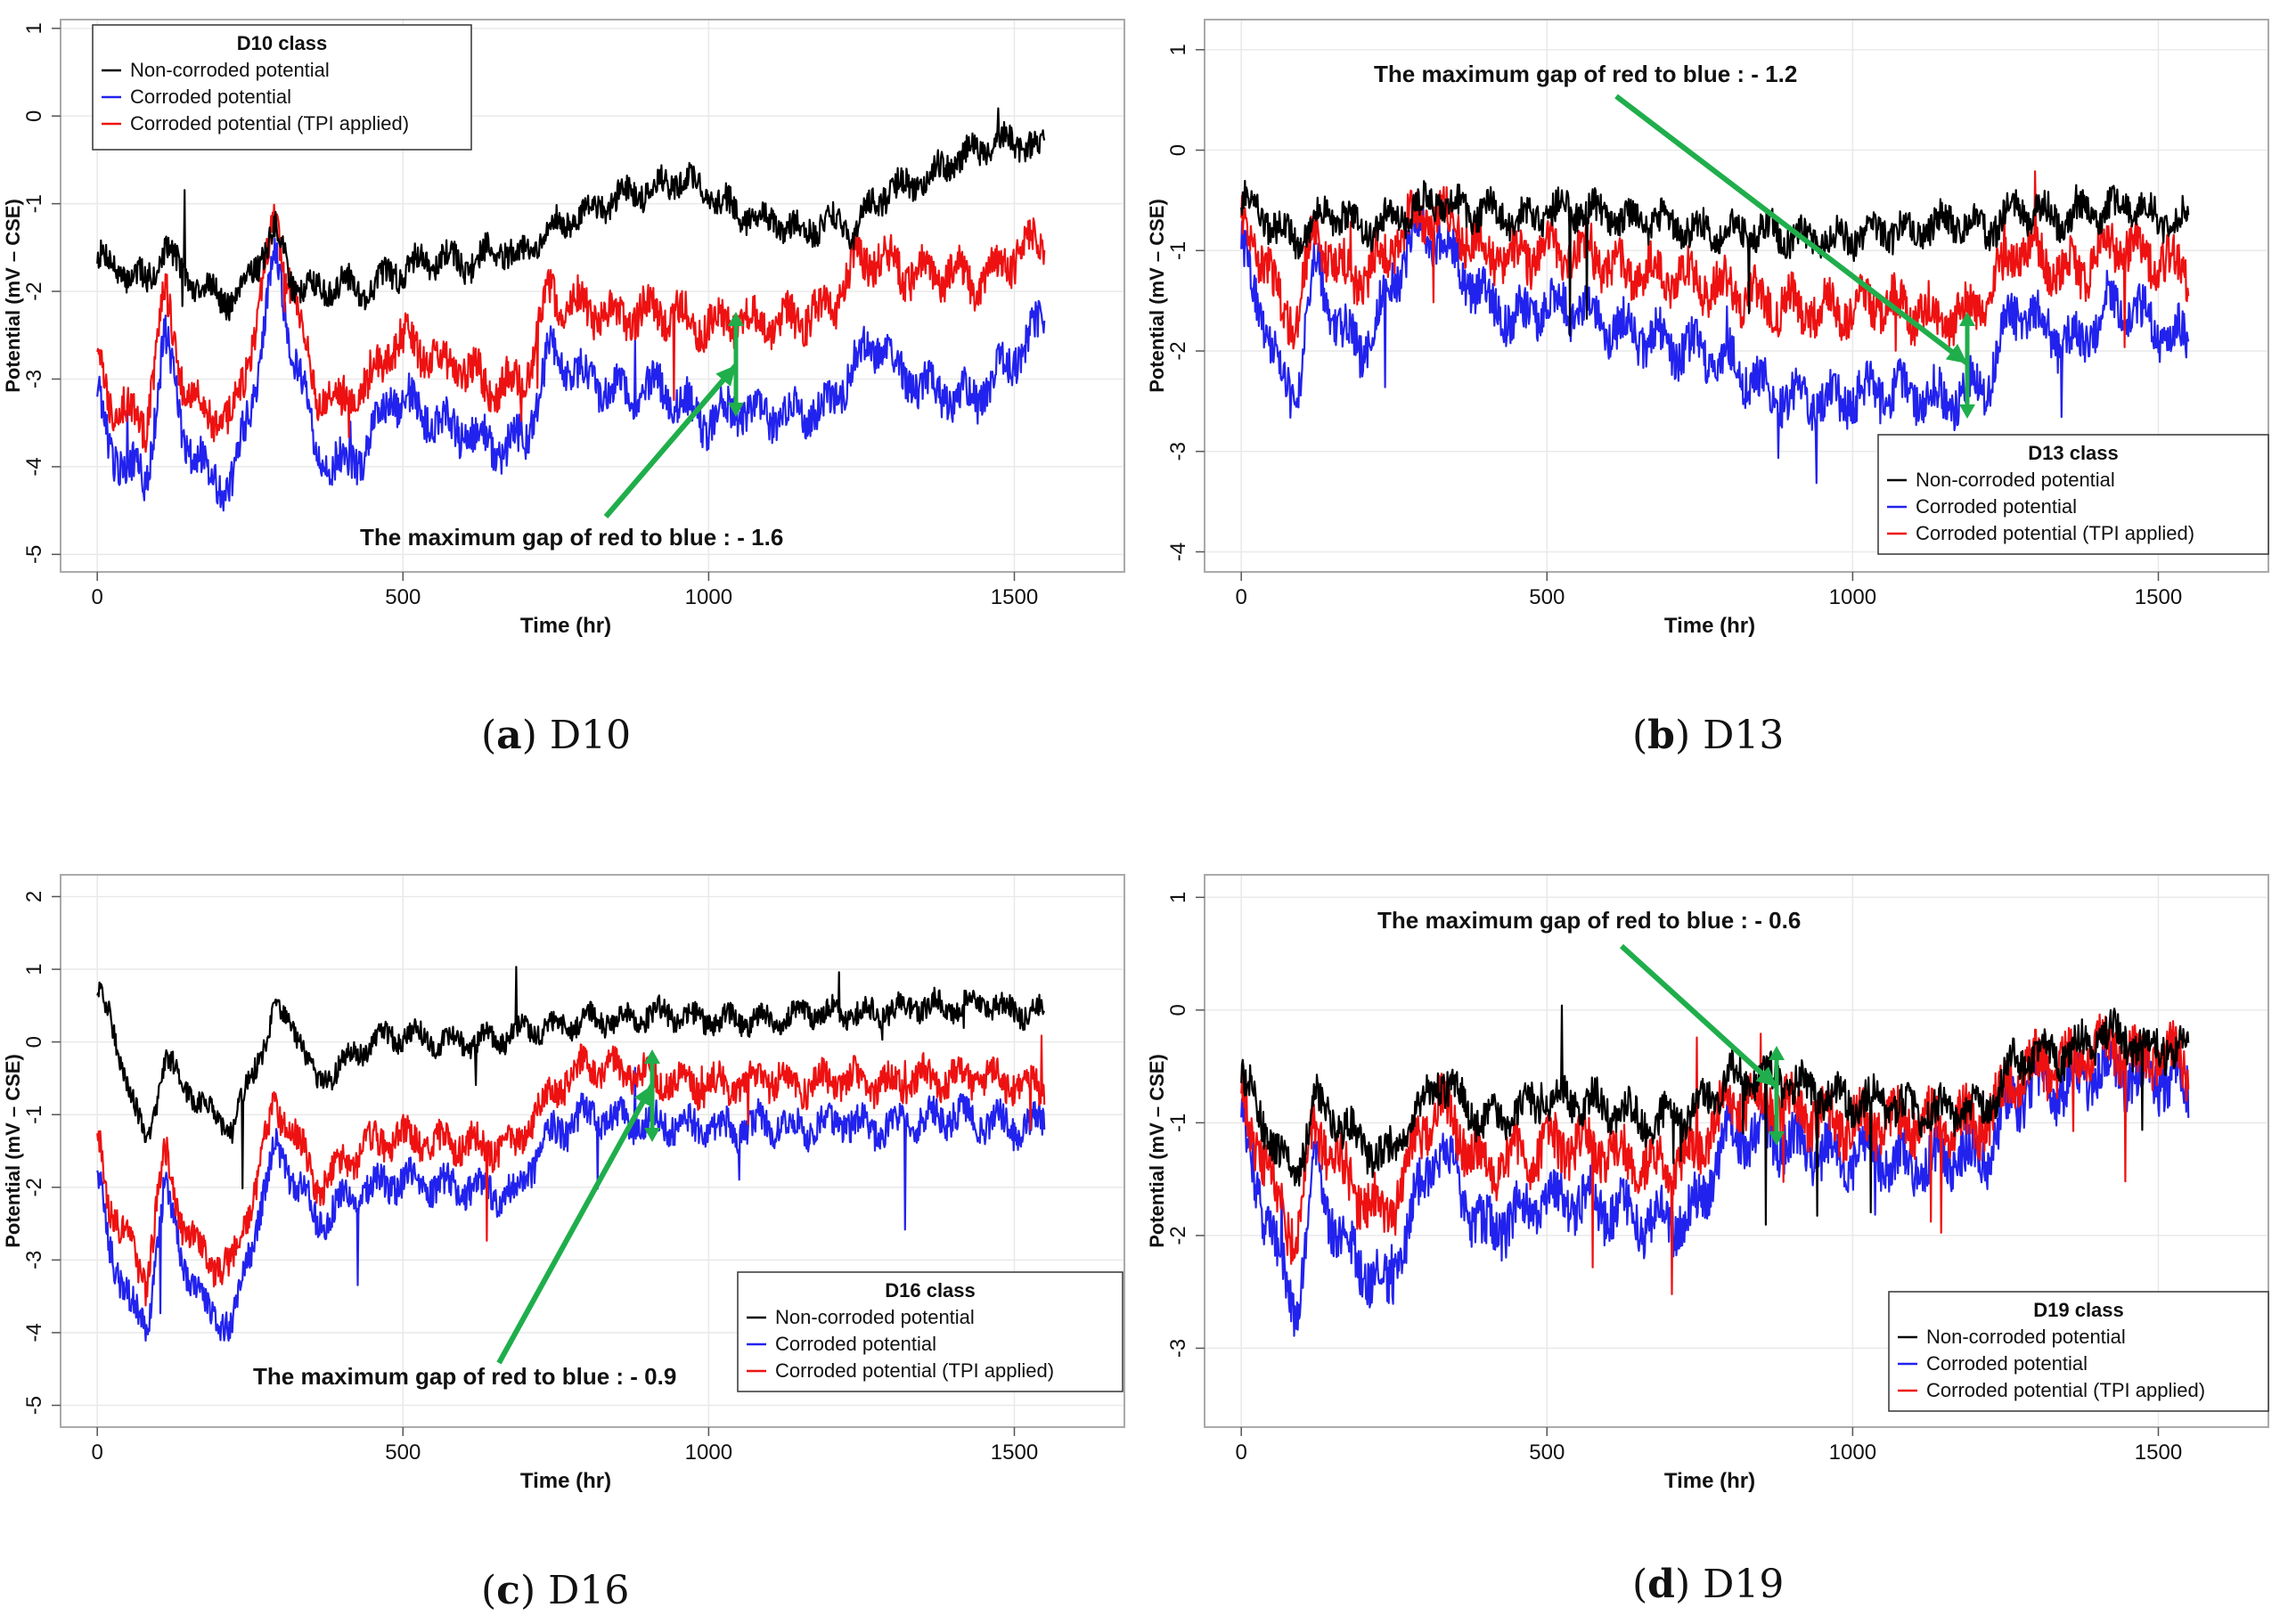 The width and height of the screenshot is (2288, 1624). I want to click on chart-b-ytick-label-4: -3, so click(1178, 451).